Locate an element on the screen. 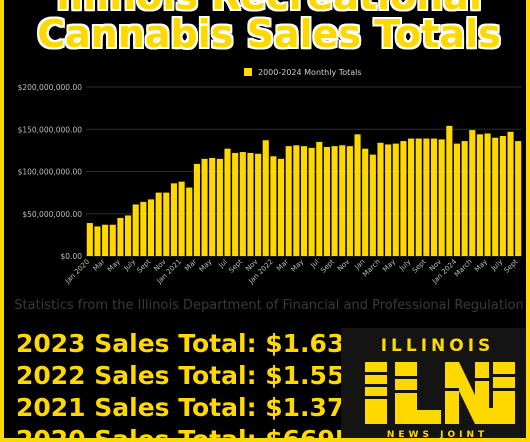 This screenshot has width=530, height=442. legend-label: 2000-2024 Monthly Totals is located at coordinates (310, 72).